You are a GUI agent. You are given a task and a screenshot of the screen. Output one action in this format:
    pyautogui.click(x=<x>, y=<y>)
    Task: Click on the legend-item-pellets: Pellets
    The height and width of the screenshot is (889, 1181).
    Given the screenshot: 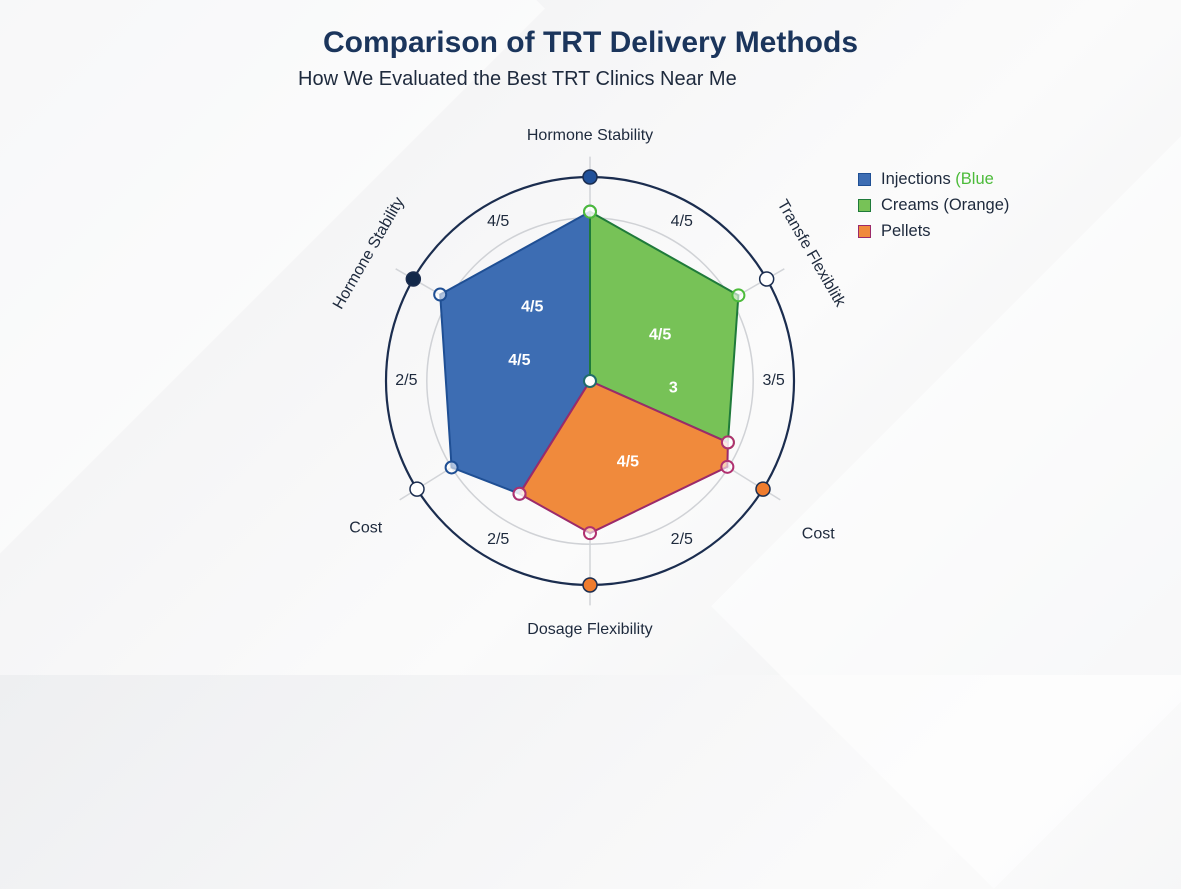 What is the action you would take?
    pyautogui.click(x=933, y=231)
    